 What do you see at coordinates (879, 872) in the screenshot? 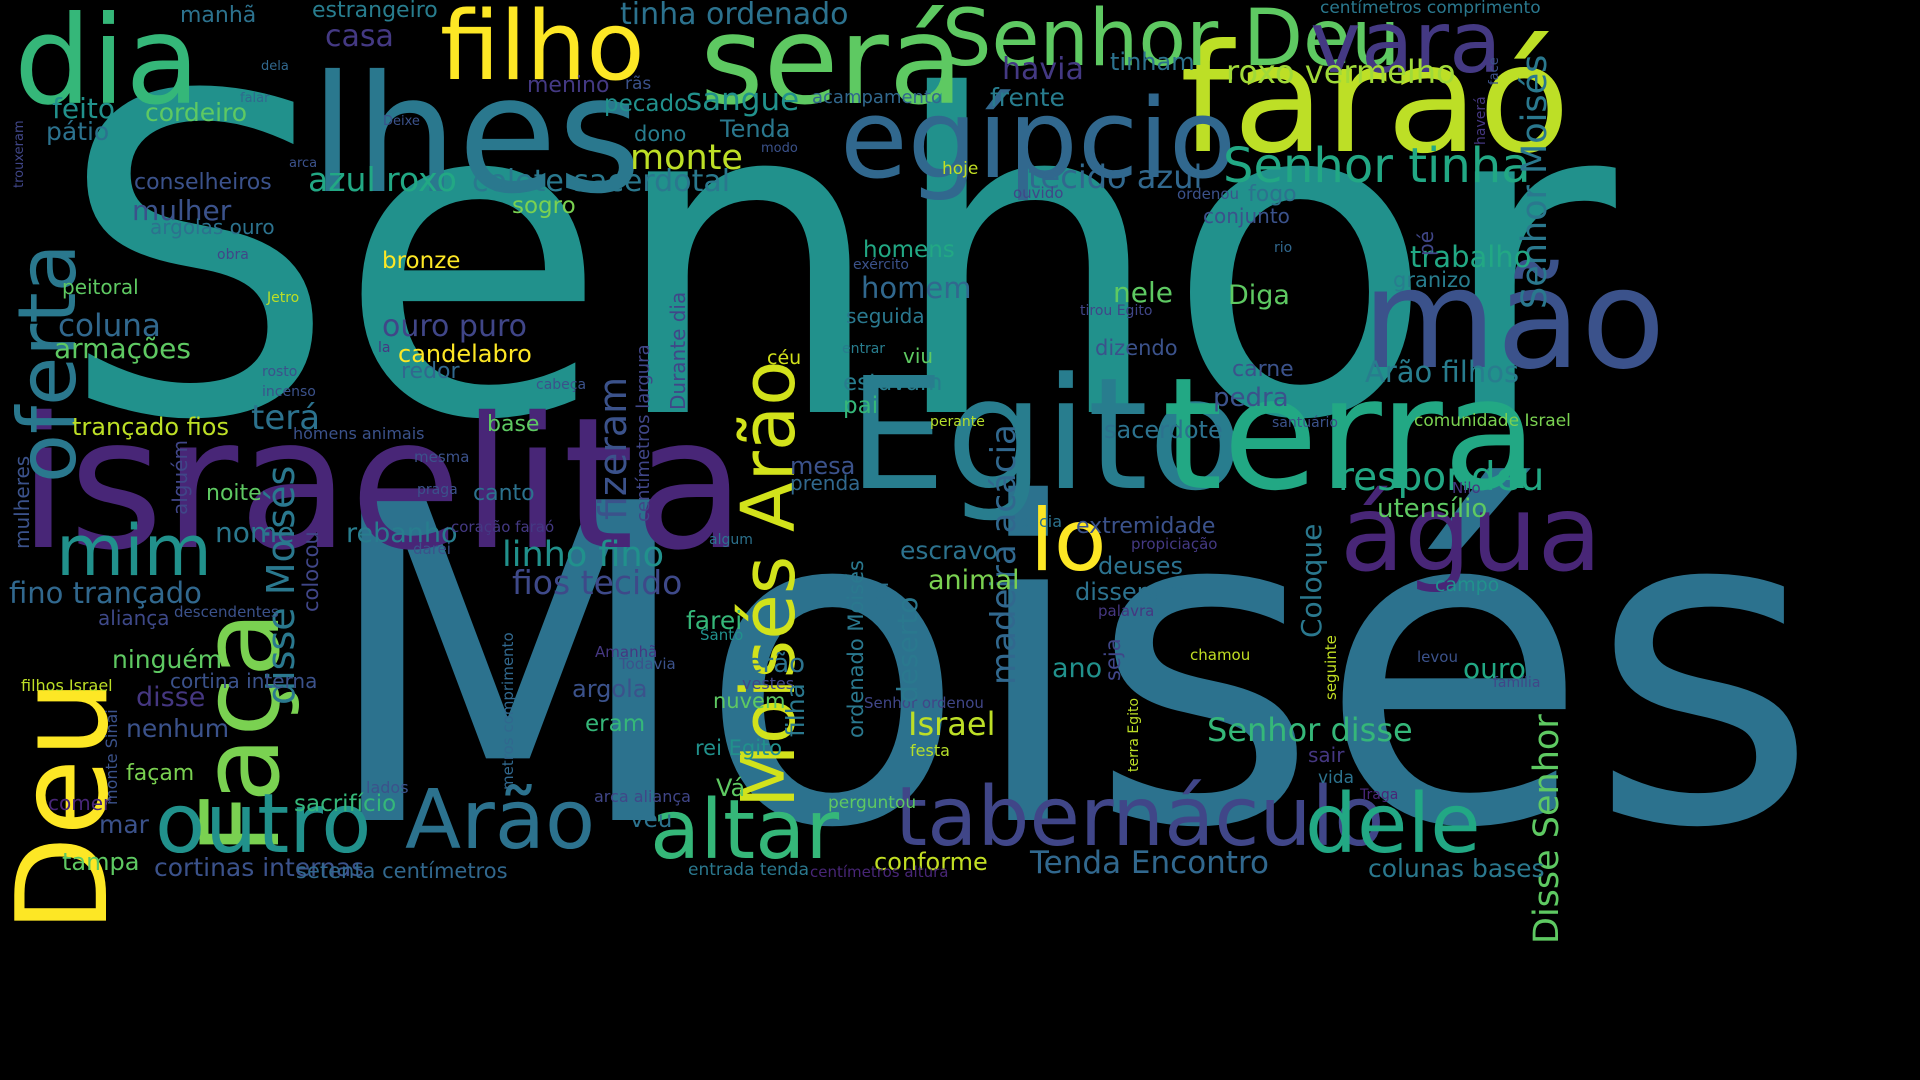
I see `word-137: centímetros altura` at bounding box center [879, 872].